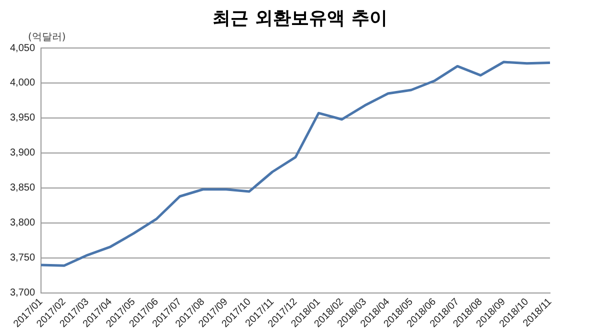  I want to click on y-tick-label: 3,950, so click(23, 118).